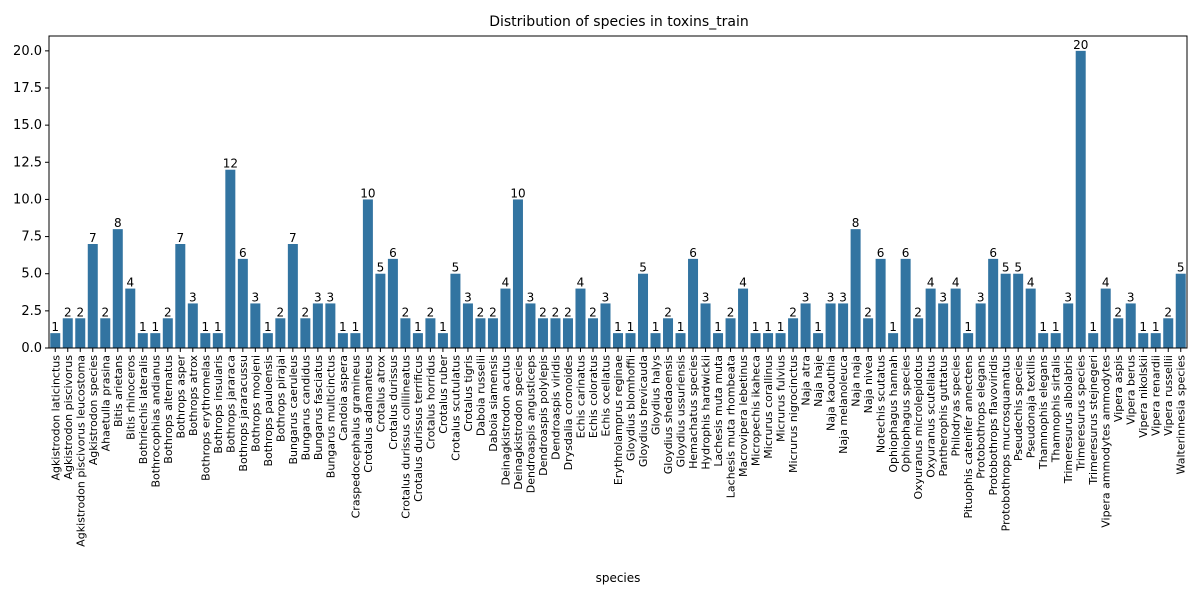  Describe the element at coordinates (693, 412) in the screenshot. I see `x-tick-label: Hemachatus species` at that location.